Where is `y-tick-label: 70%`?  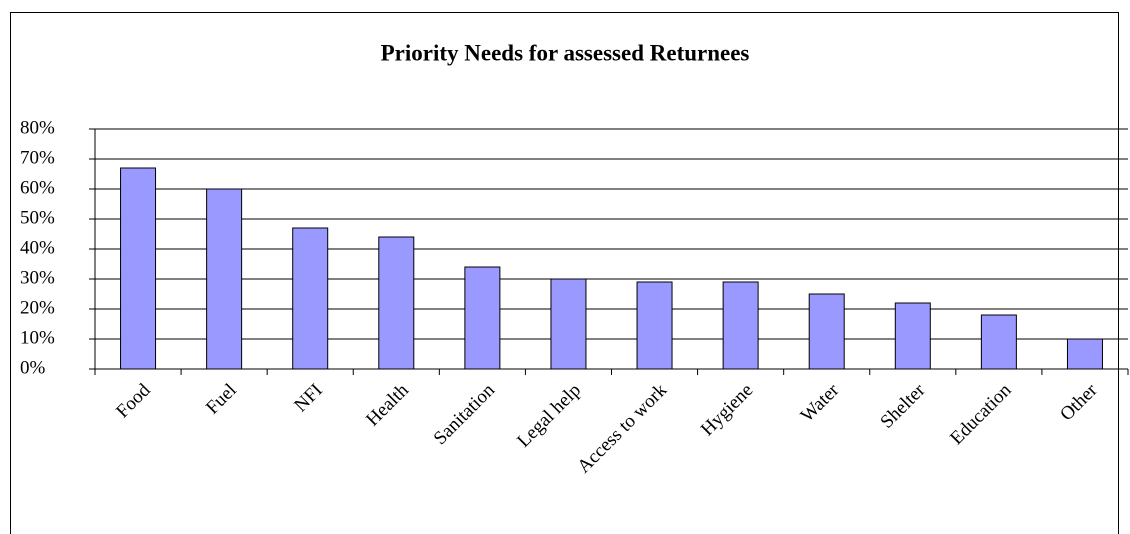
y-tick-label: 70% is located at coordinates (37, 157).